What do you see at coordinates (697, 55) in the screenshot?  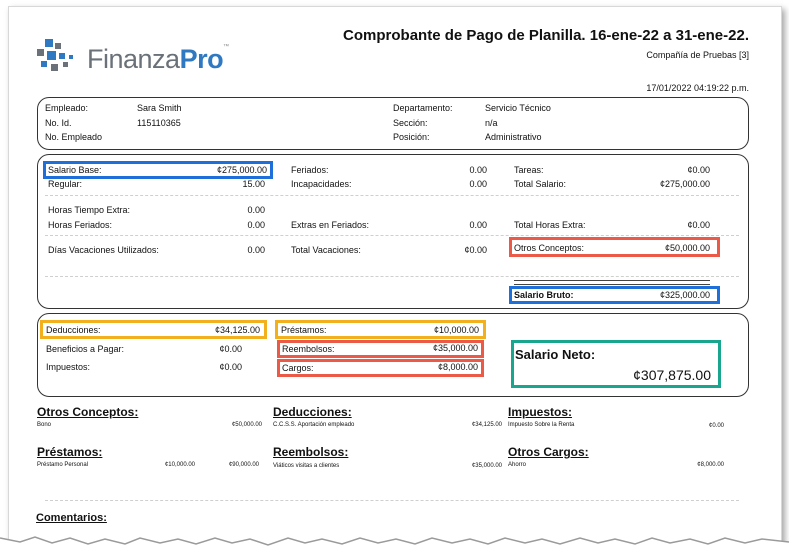 I see `company-name: Compañía de Pruebas [3]` at bounding box center [697, 55].